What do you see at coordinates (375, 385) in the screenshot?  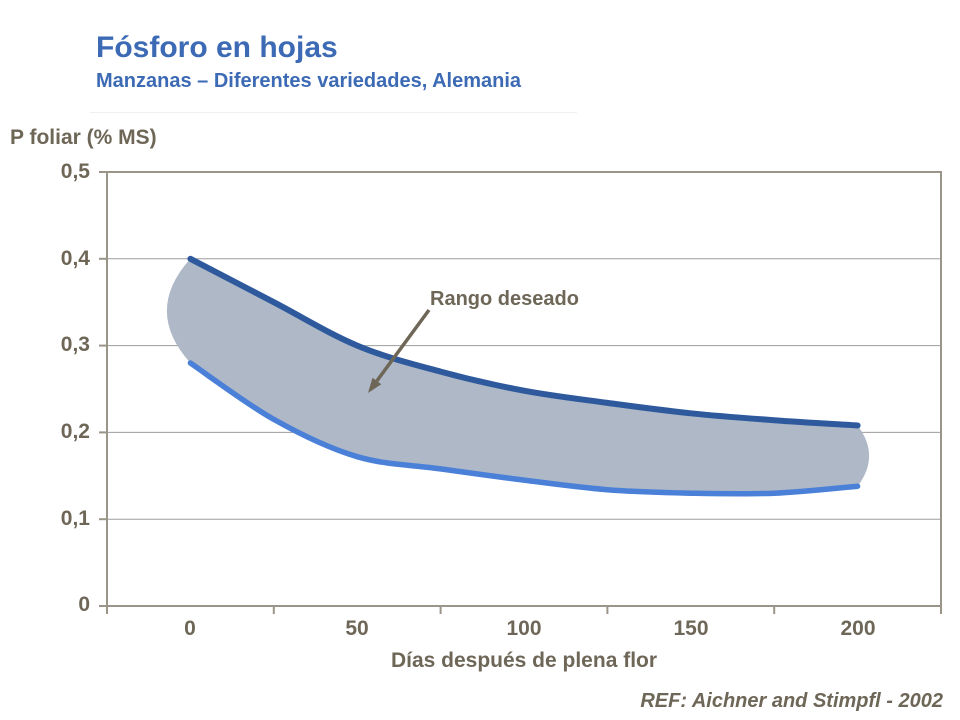 I see `annotation-arrowhead-icon` at bounding box center [375, 385].